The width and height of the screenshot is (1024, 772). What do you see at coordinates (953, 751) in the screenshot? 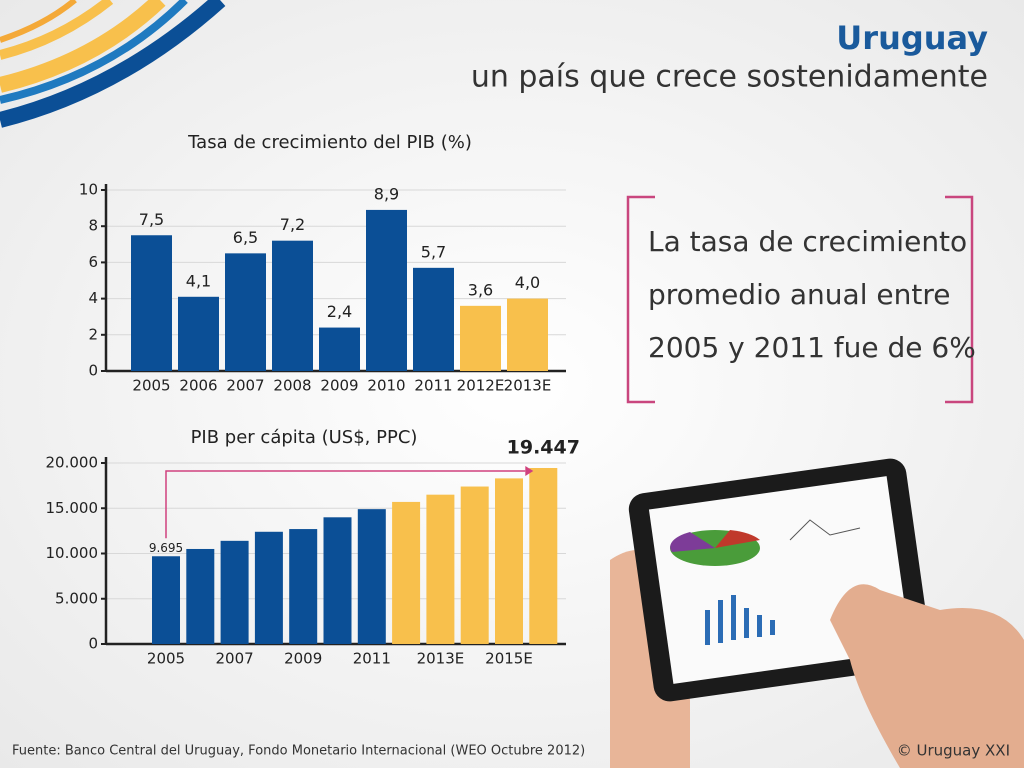
I see `copyright: © Uruguay XXI` at bounding box center [953, 751].